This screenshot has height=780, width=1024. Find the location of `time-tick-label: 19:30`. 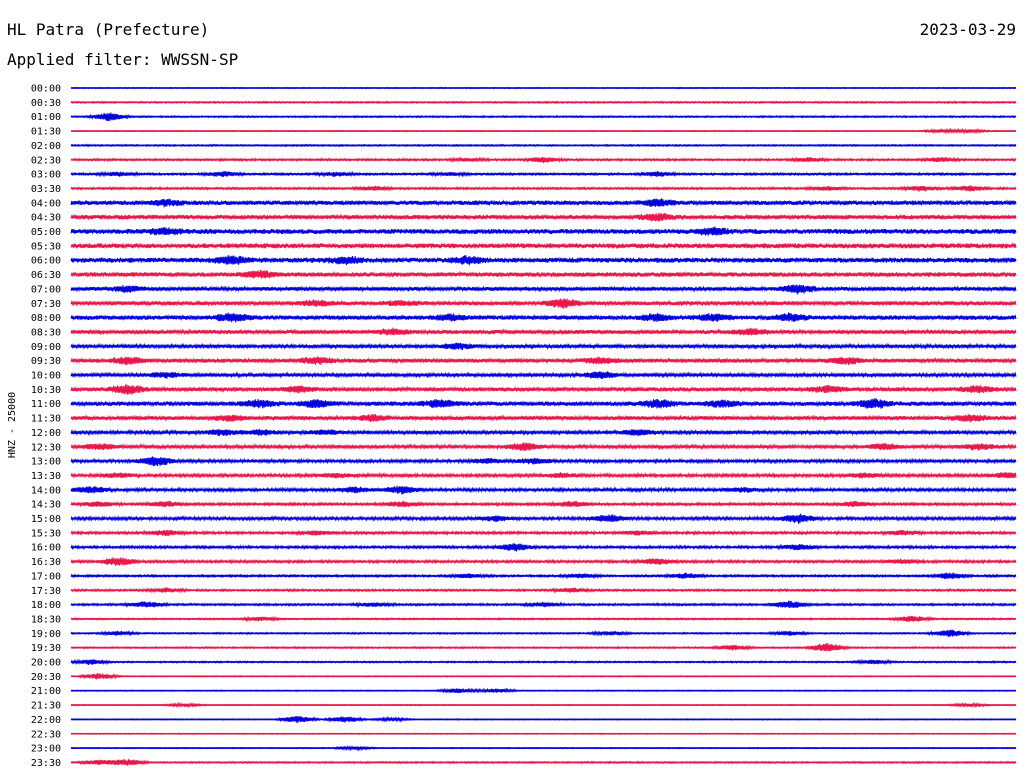

time-tick-label: 19:30 is located at coordinates (46, 648).